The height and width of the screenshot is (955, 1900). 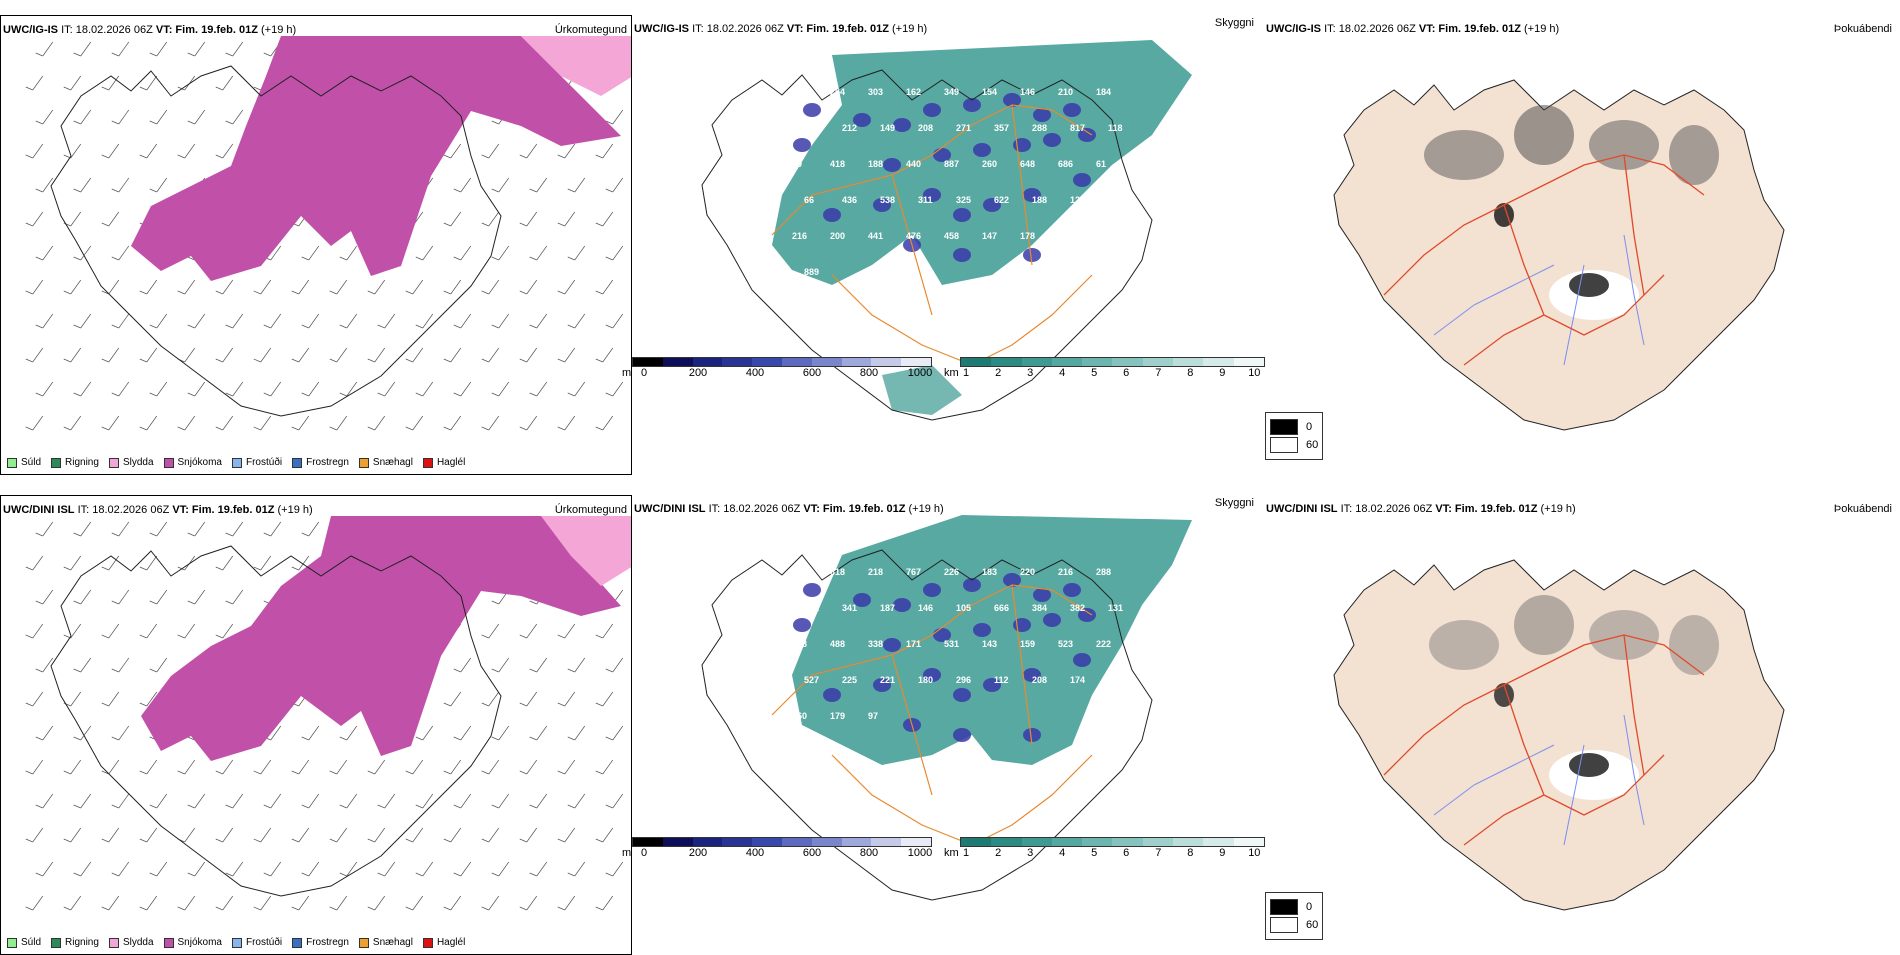 What do you see at coordinates (451, 942) in the screenshot?
I see `legend-label: Haglél` at bounding box center [451, 942].